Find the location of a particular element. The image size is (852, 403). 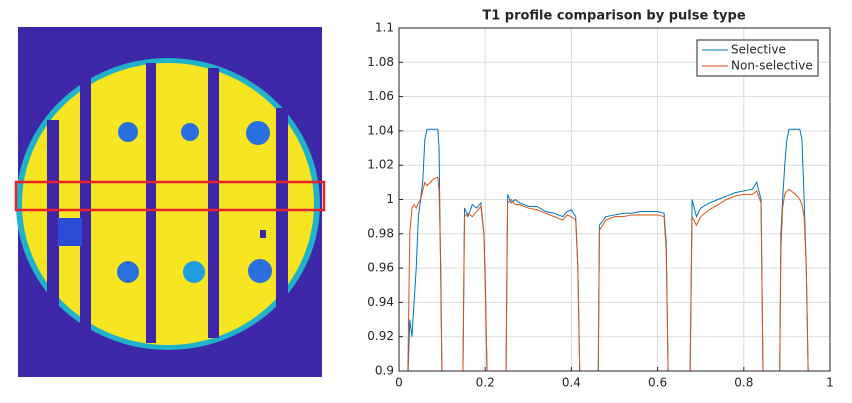

y-tick-label: 0.96 is located at coordinates (380, 268).